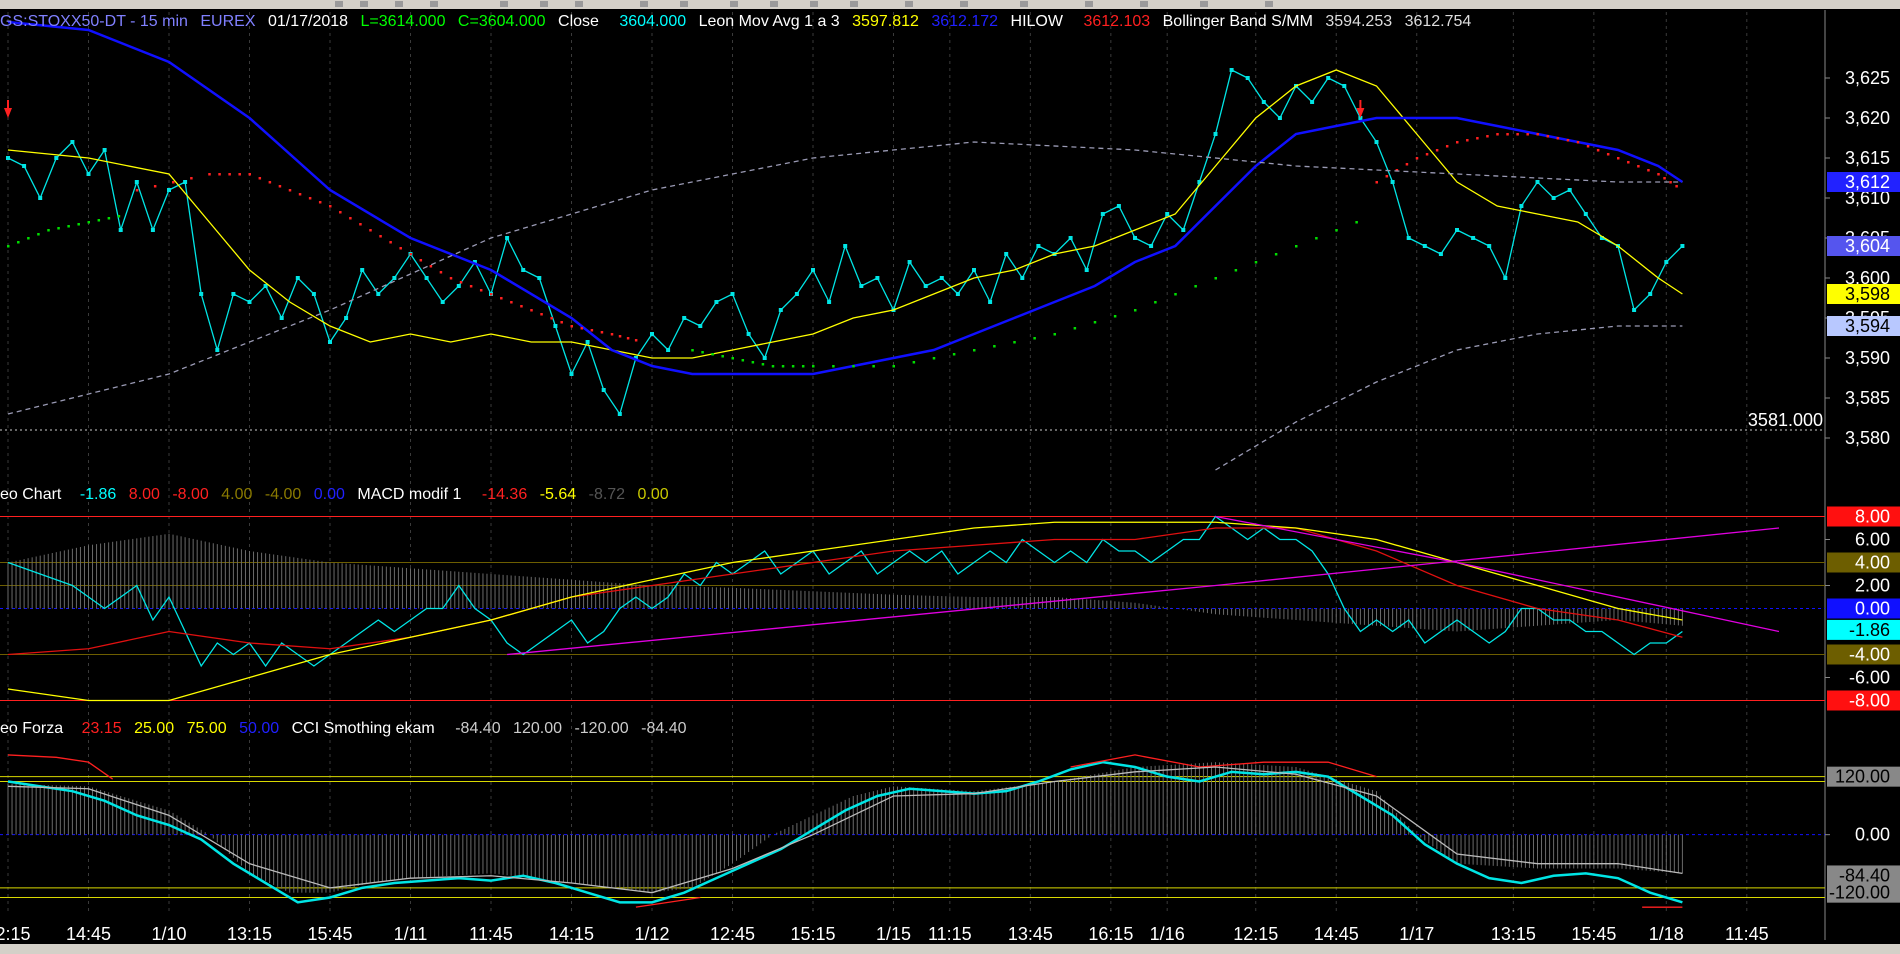 Image resolution: width=1900 pixels, height=954 pixels. I want to click on series-bb_lower, so click(1449, 398).